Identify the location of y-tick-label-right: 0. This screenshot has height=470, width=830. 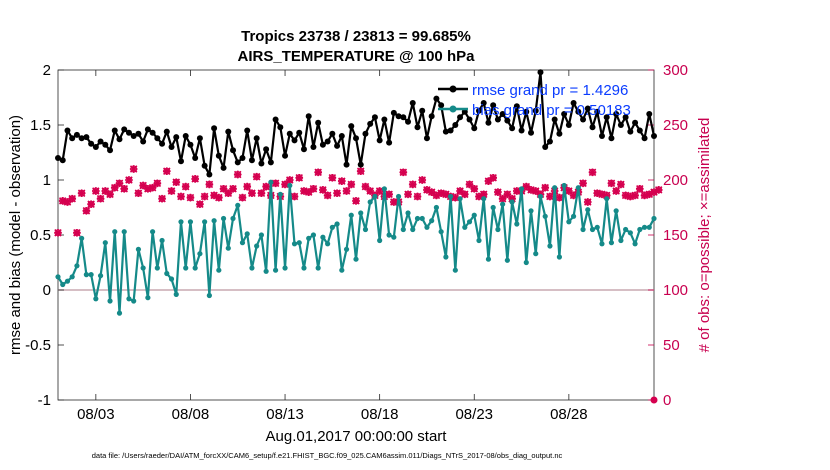
(667, 400).